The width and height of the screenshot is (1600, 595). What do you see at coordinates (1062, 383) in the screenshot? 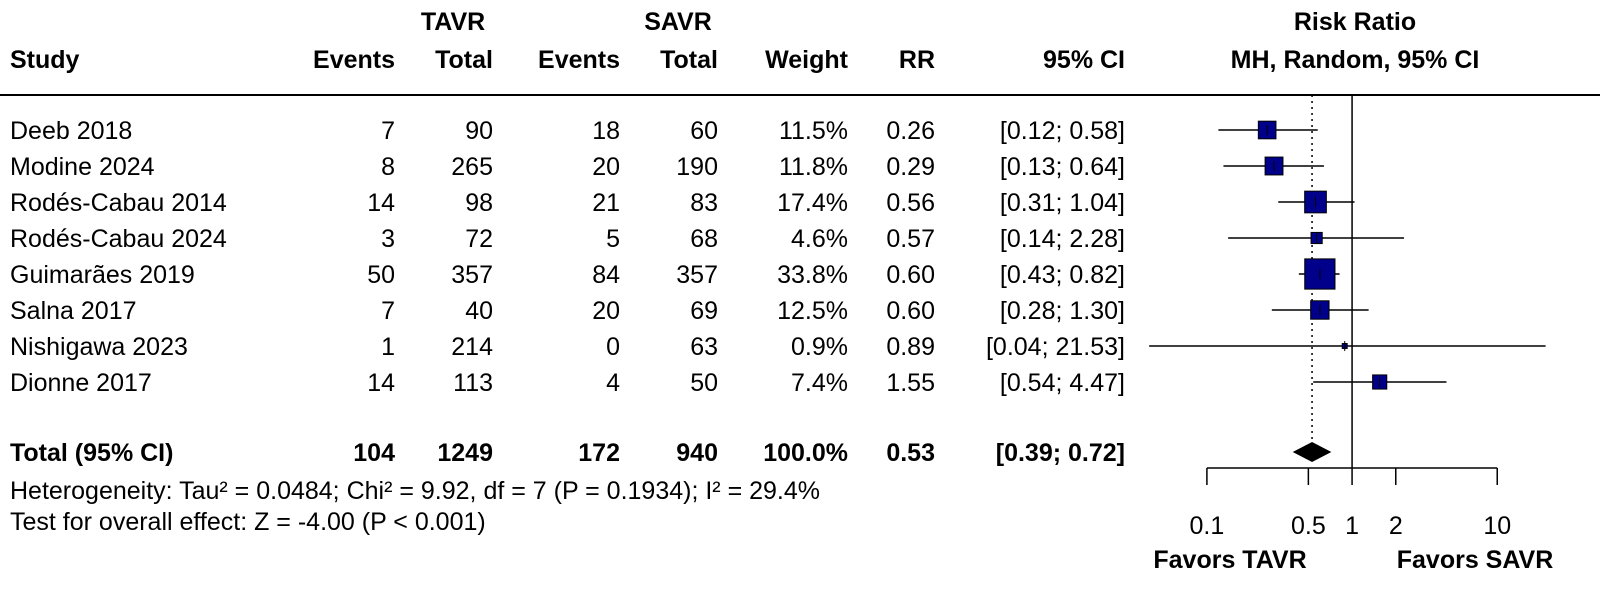
I see `cell: [0.54; 4.47]` at bounding box center [1062, 383].